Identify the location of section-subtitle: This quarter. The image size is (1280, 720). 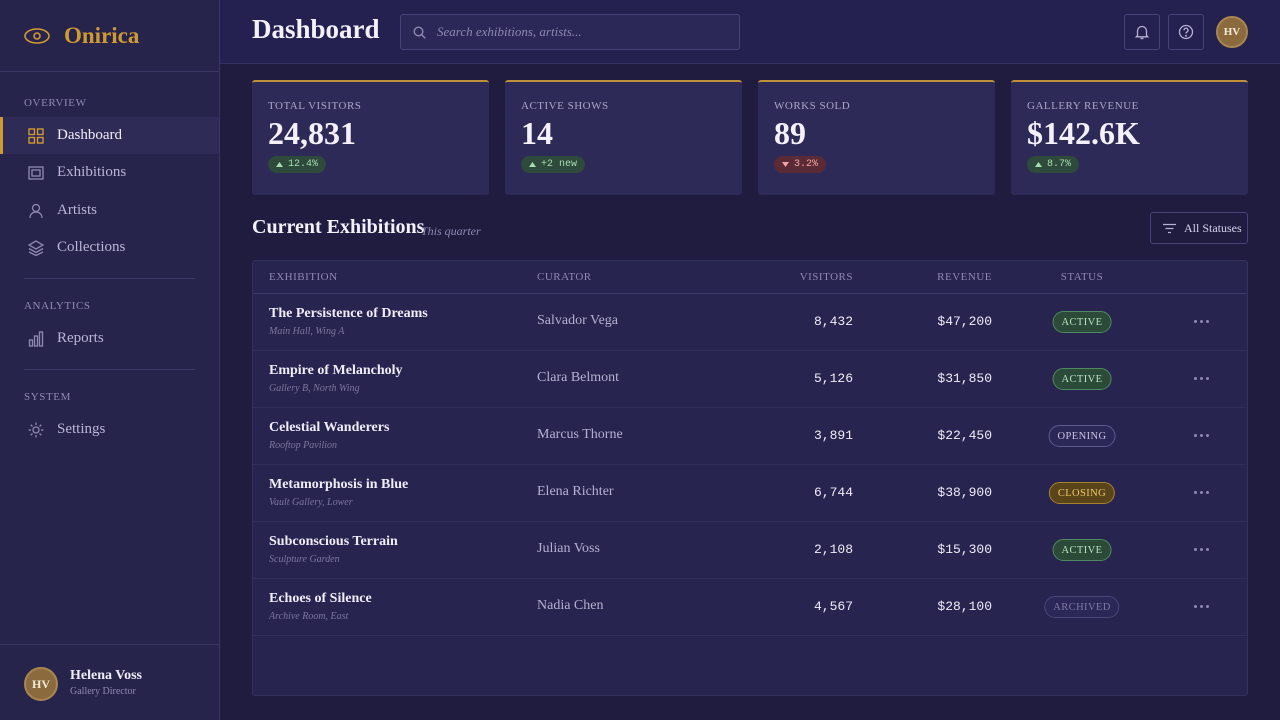
(451, 231).